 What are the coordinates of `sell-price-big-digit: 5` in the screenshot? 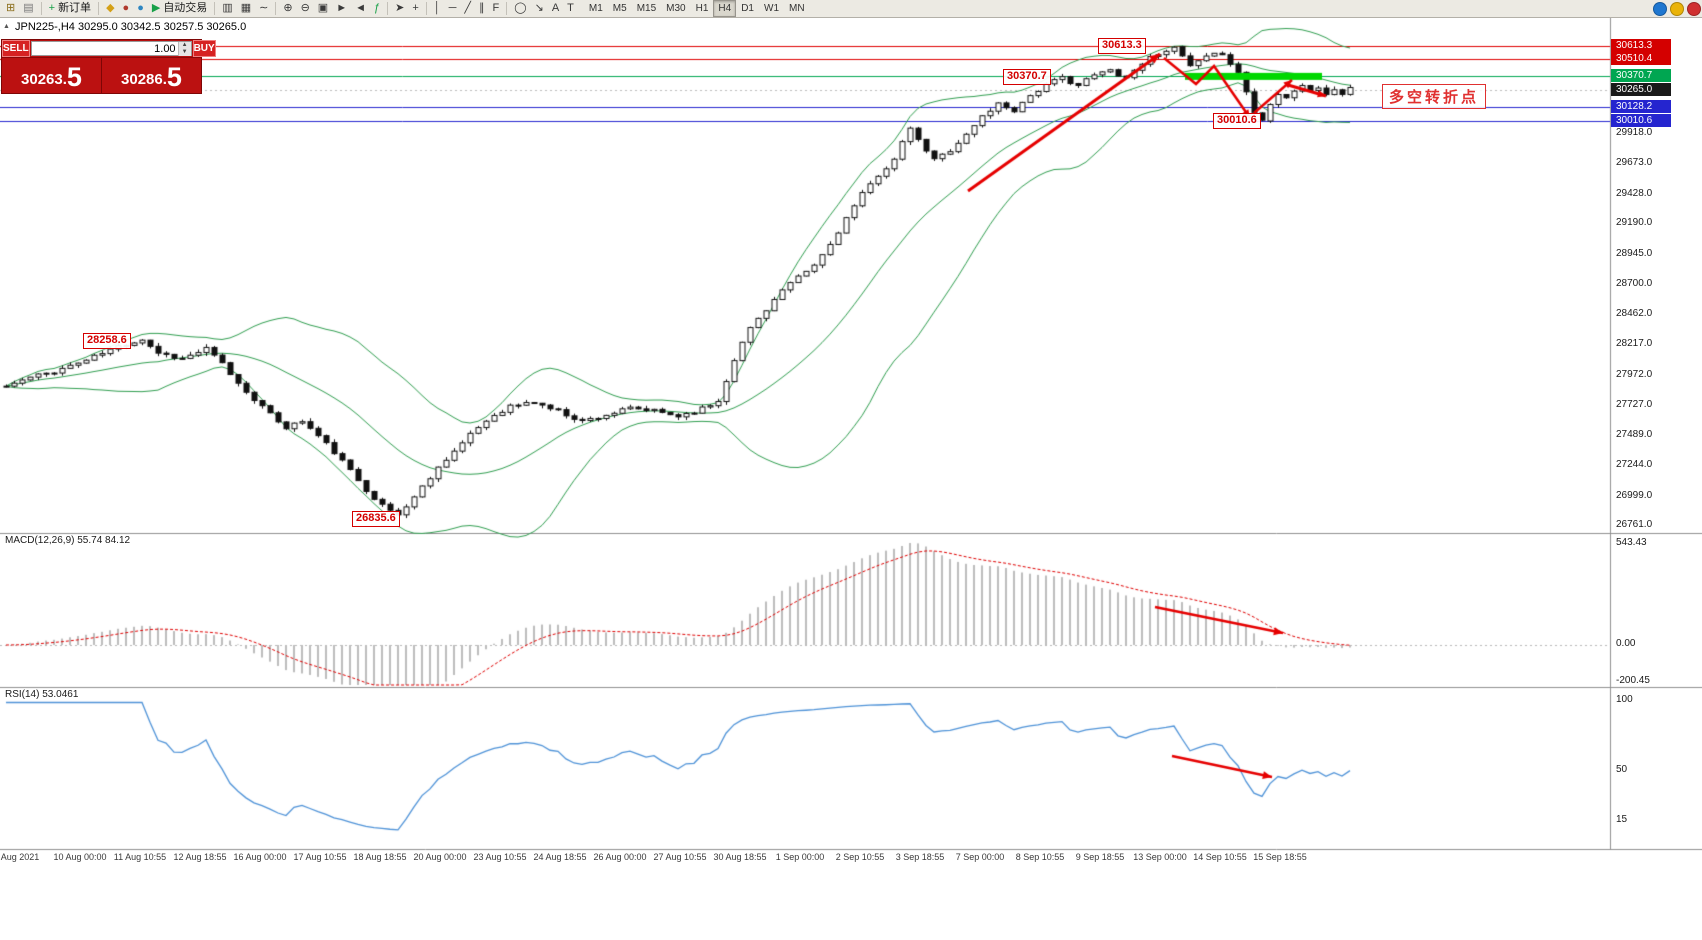 It's located at (74, 77).